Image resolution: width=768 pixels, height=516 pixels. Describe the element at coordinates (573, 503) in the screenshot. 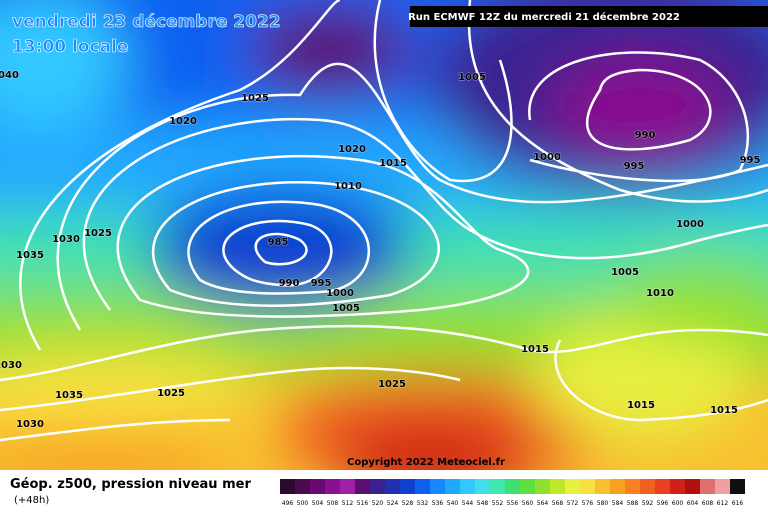

I see `colorbar-label: 572` at that location.